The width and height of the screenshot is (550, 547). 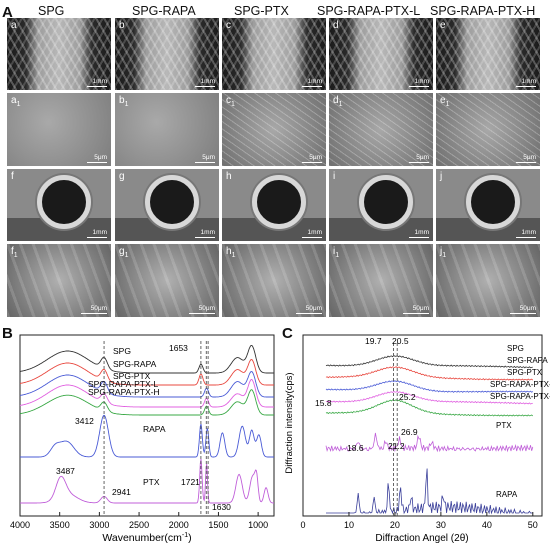 I want to click on sem-image-label: h1, so click(x=231, y=252).